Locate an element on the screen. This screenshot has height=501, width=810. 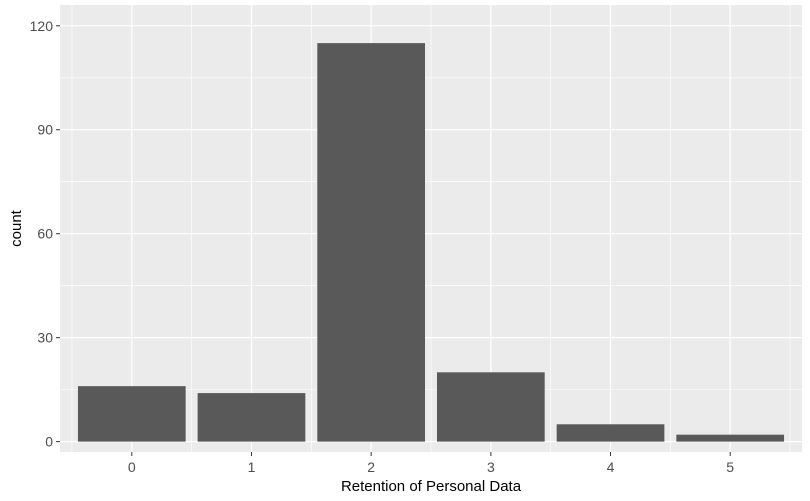
y-tick-label: 120 is located at coordinates (42, 26).